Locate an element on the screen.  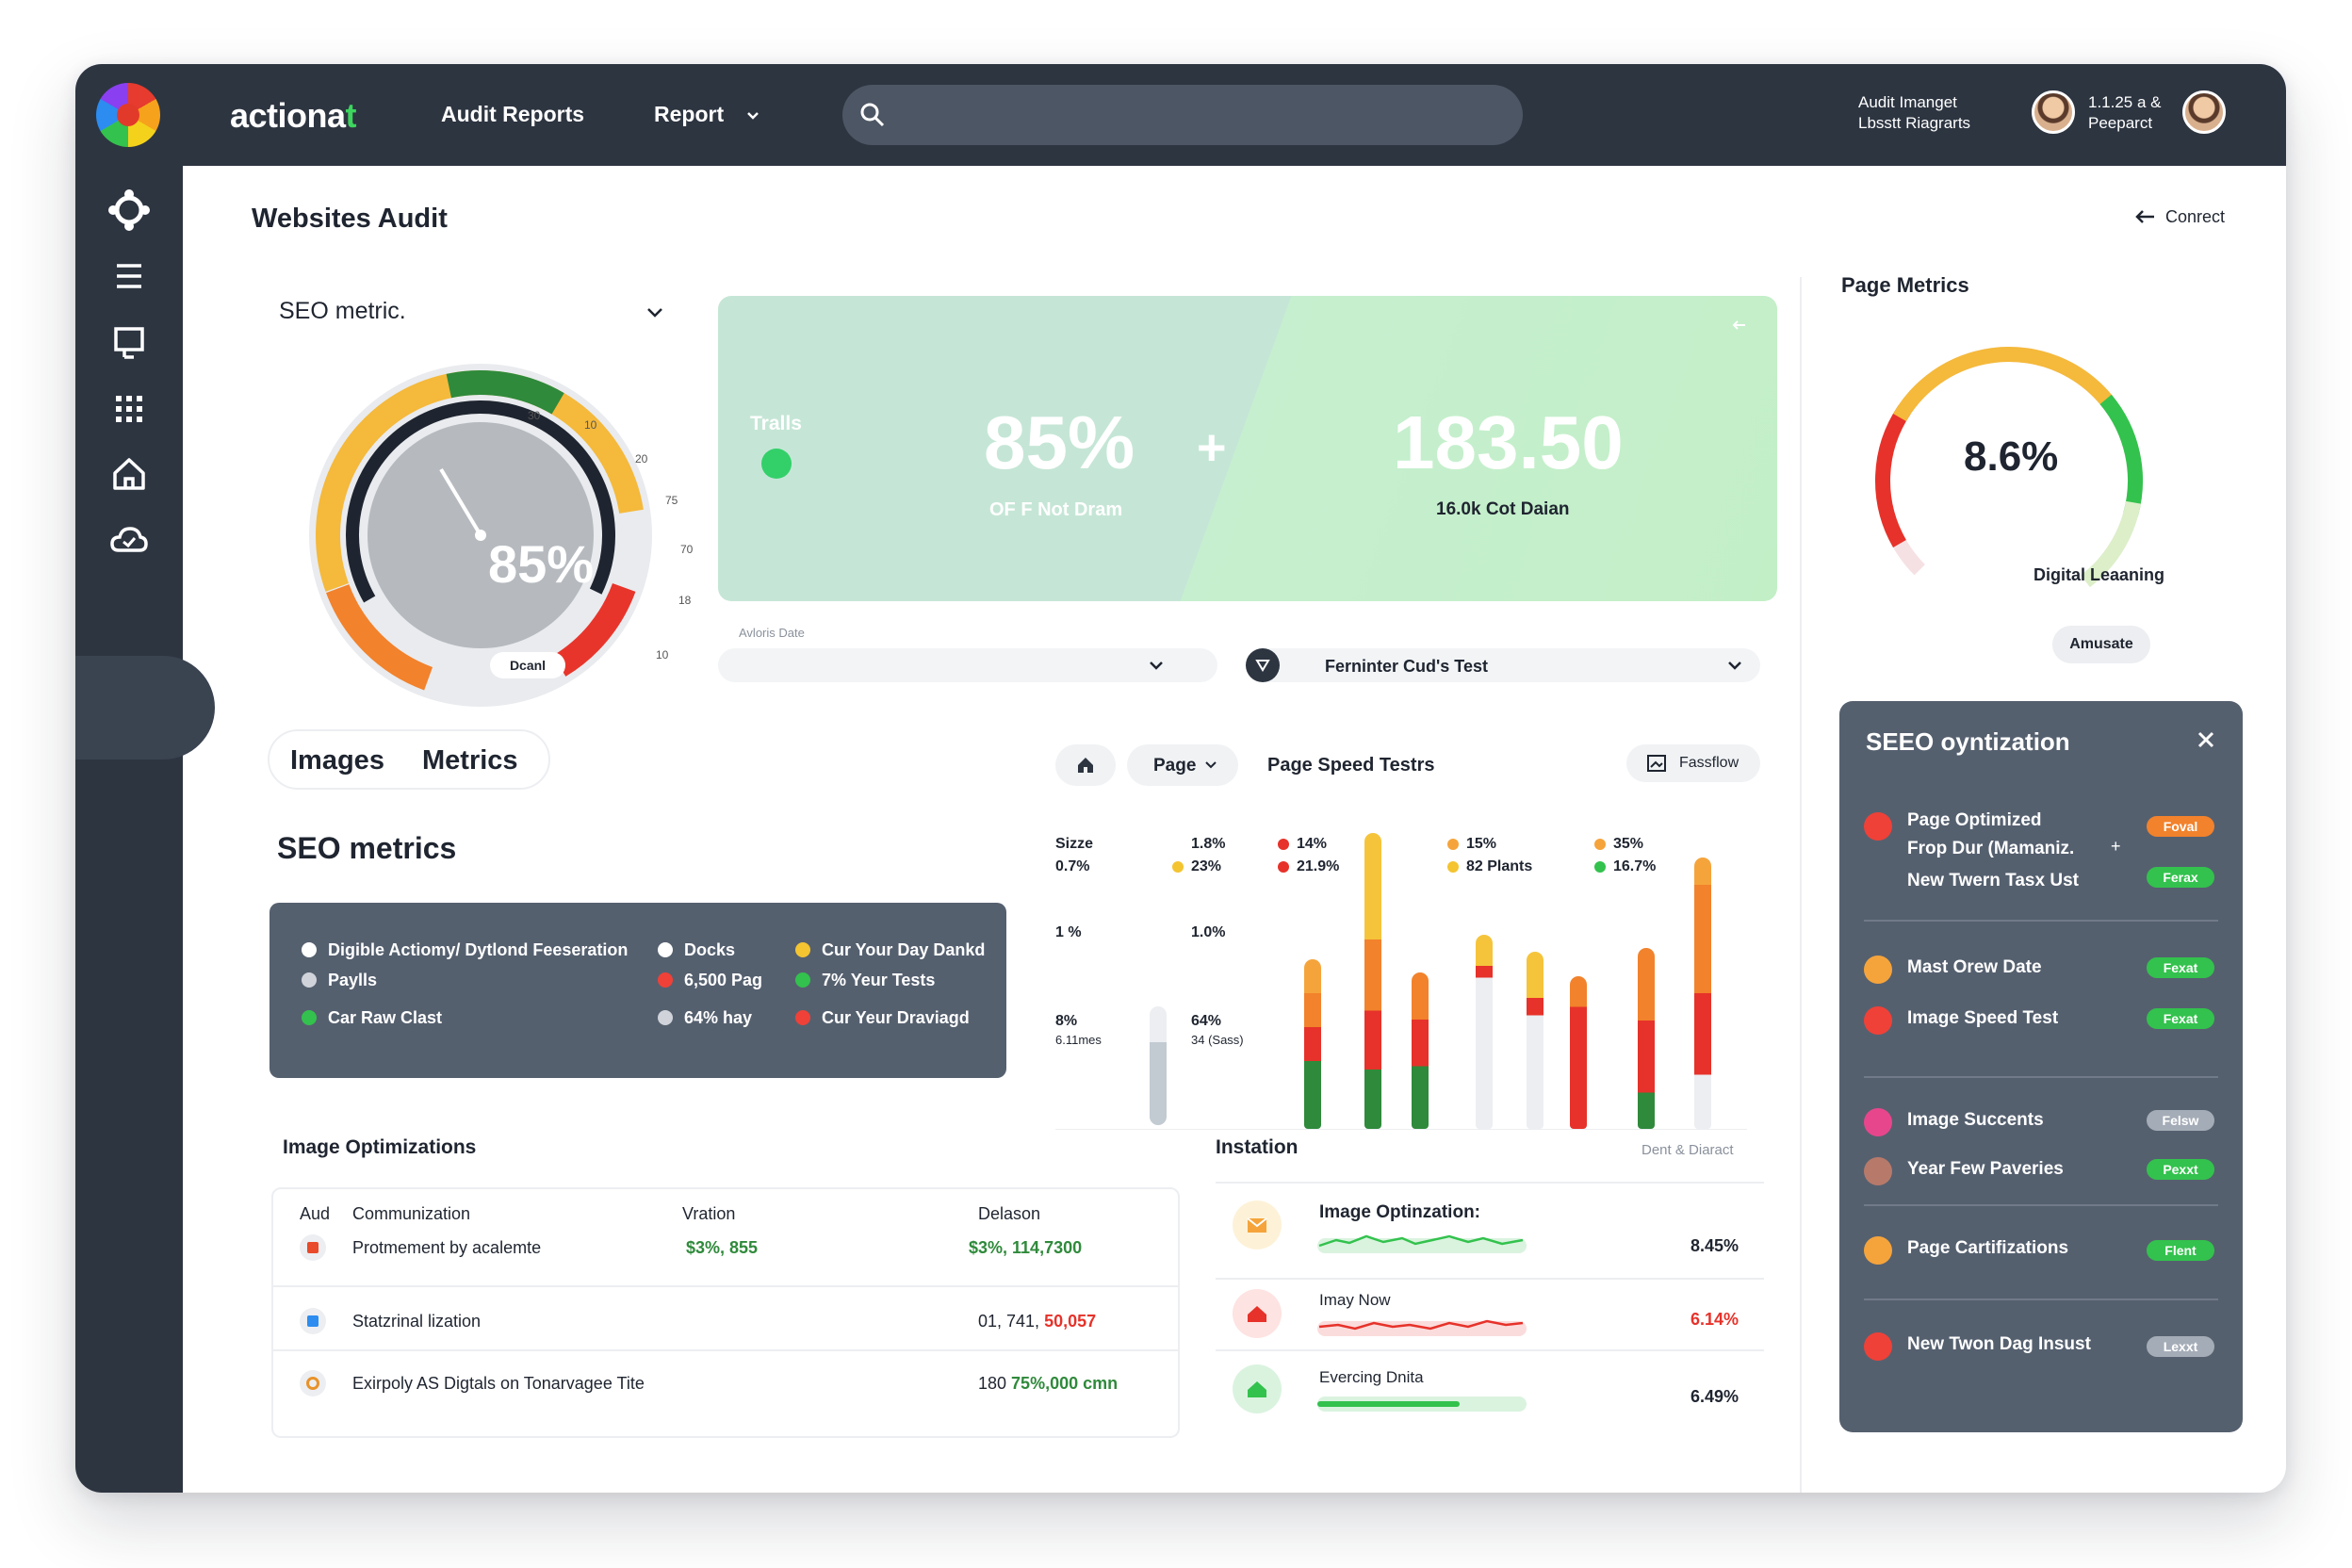
nav-audit-reports: Audit Reports is located at coordinates (513, 114).